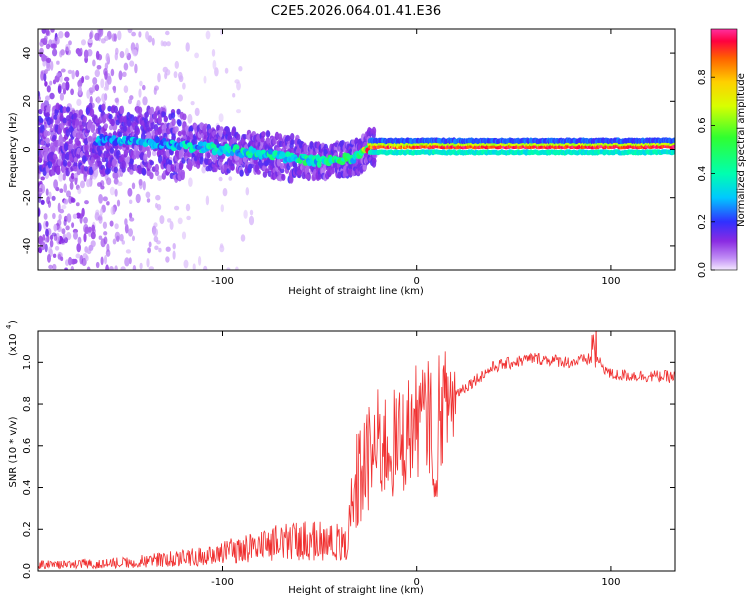 This screenshot has height=600, width=750. What do you see at coordinates (356, 11) in the screenshot?
I see `chart-title: C2E5.2026.064.01.41.E36` at bounding box center [356, 11].